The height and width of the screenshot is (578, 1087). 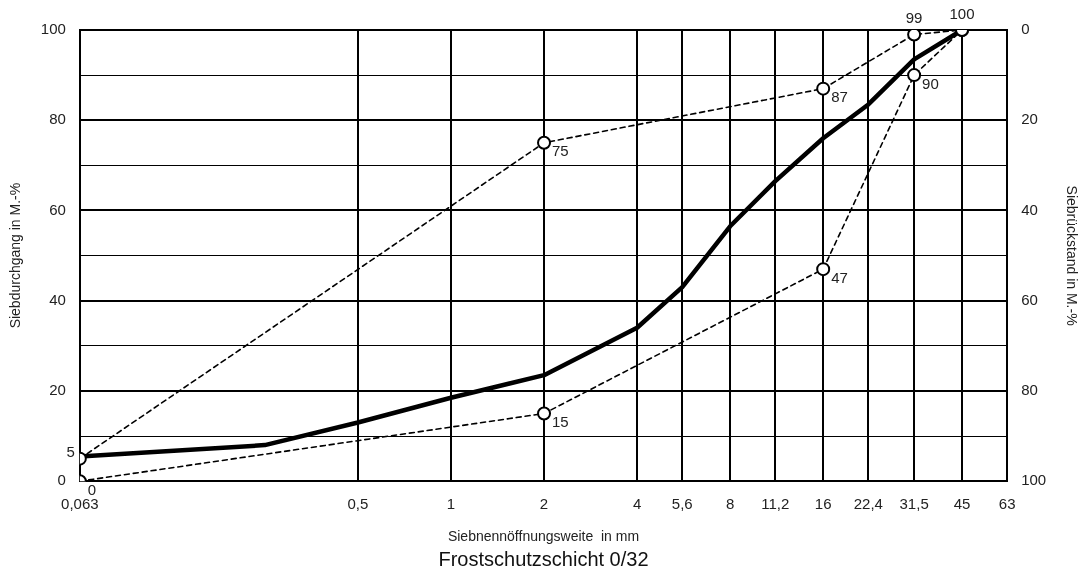 What do you see at coordinates (1029, 390) in the screenshot?
I see `y2-tick-label: 80` at bounding box center [1029, 390].